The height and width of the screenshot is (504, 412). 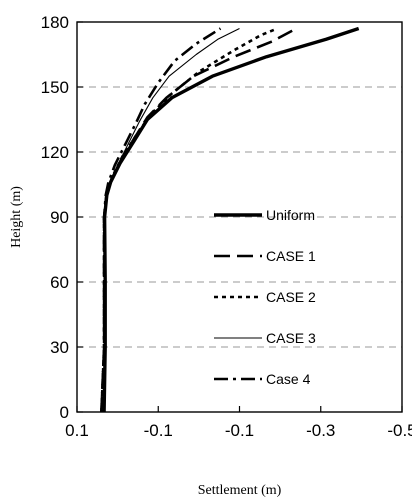 I want to click on x-axis-title: Settlement (m), so click(x=240, y=490).